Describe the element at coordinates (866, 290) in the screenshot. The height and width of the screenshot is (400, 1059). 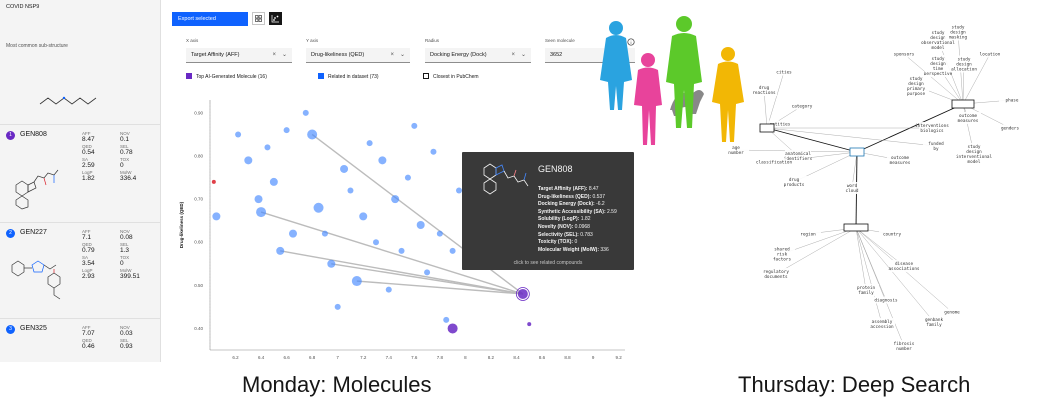
I see `graph-node-label: protein family` at that location.